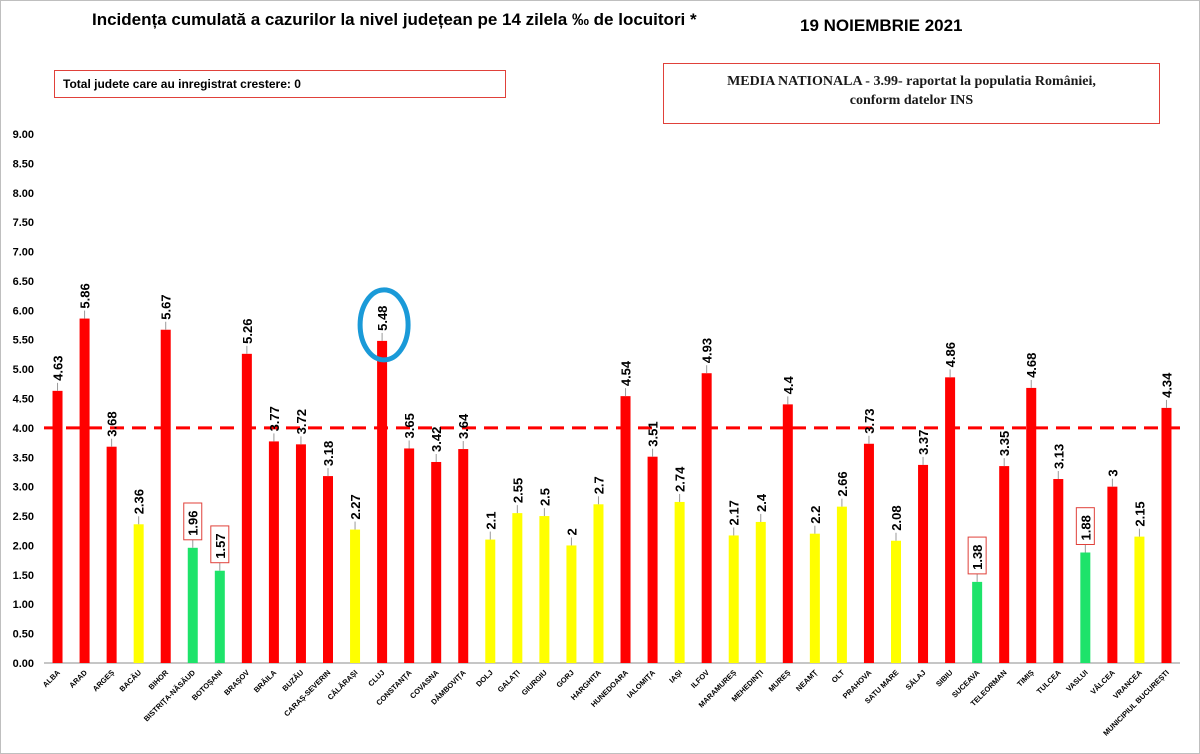 The height and width of the screenshot is (754, 1200). I want to click on y-tick-label: 2.50, so click(23, 517).